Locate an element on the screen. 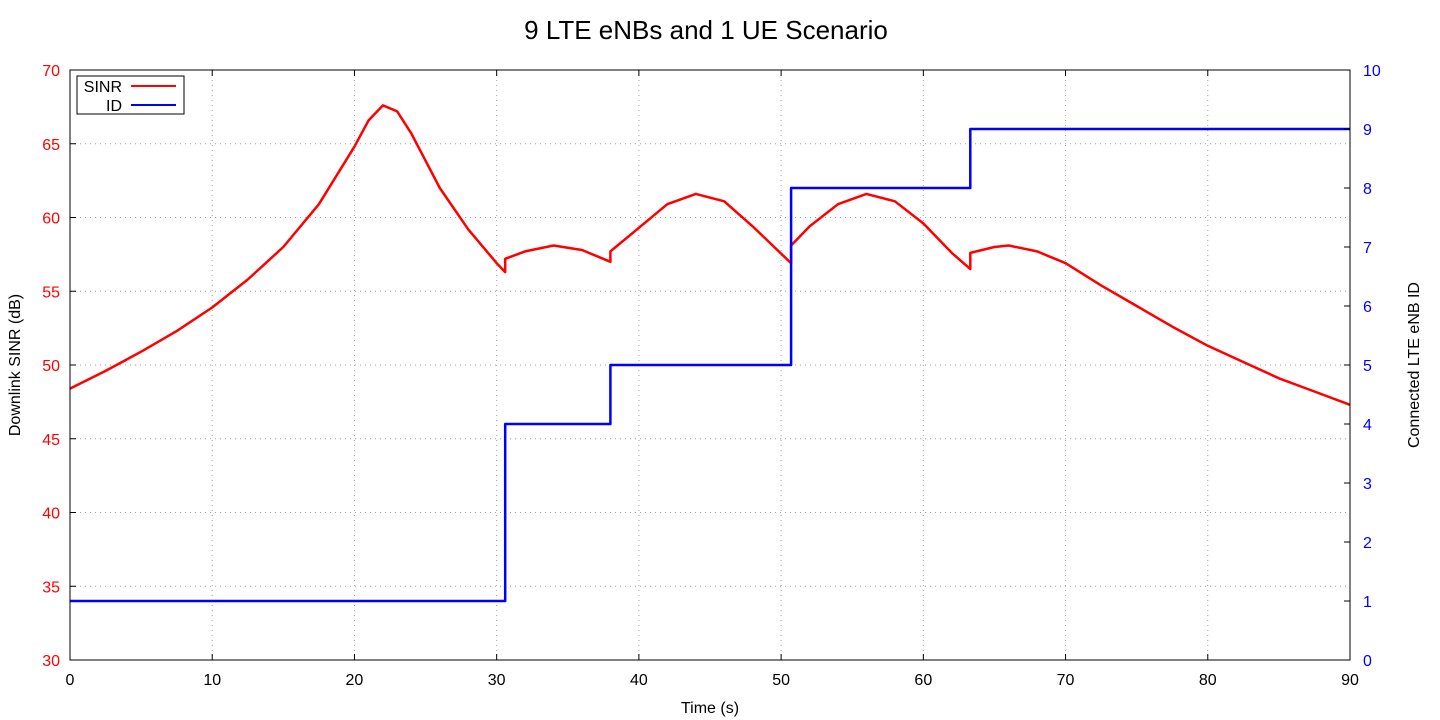  y-right-tick-label: 2 is located at coordinates (1367, 543).